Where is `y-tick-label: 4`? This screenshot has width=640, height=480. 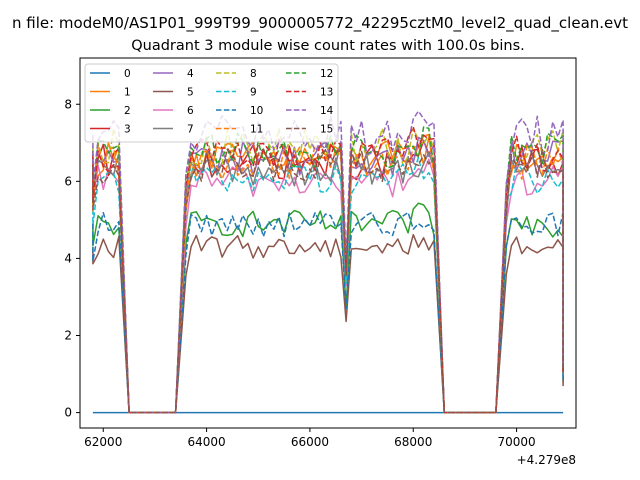
y-tick-label: 4 is located at coordinates (68, 258).